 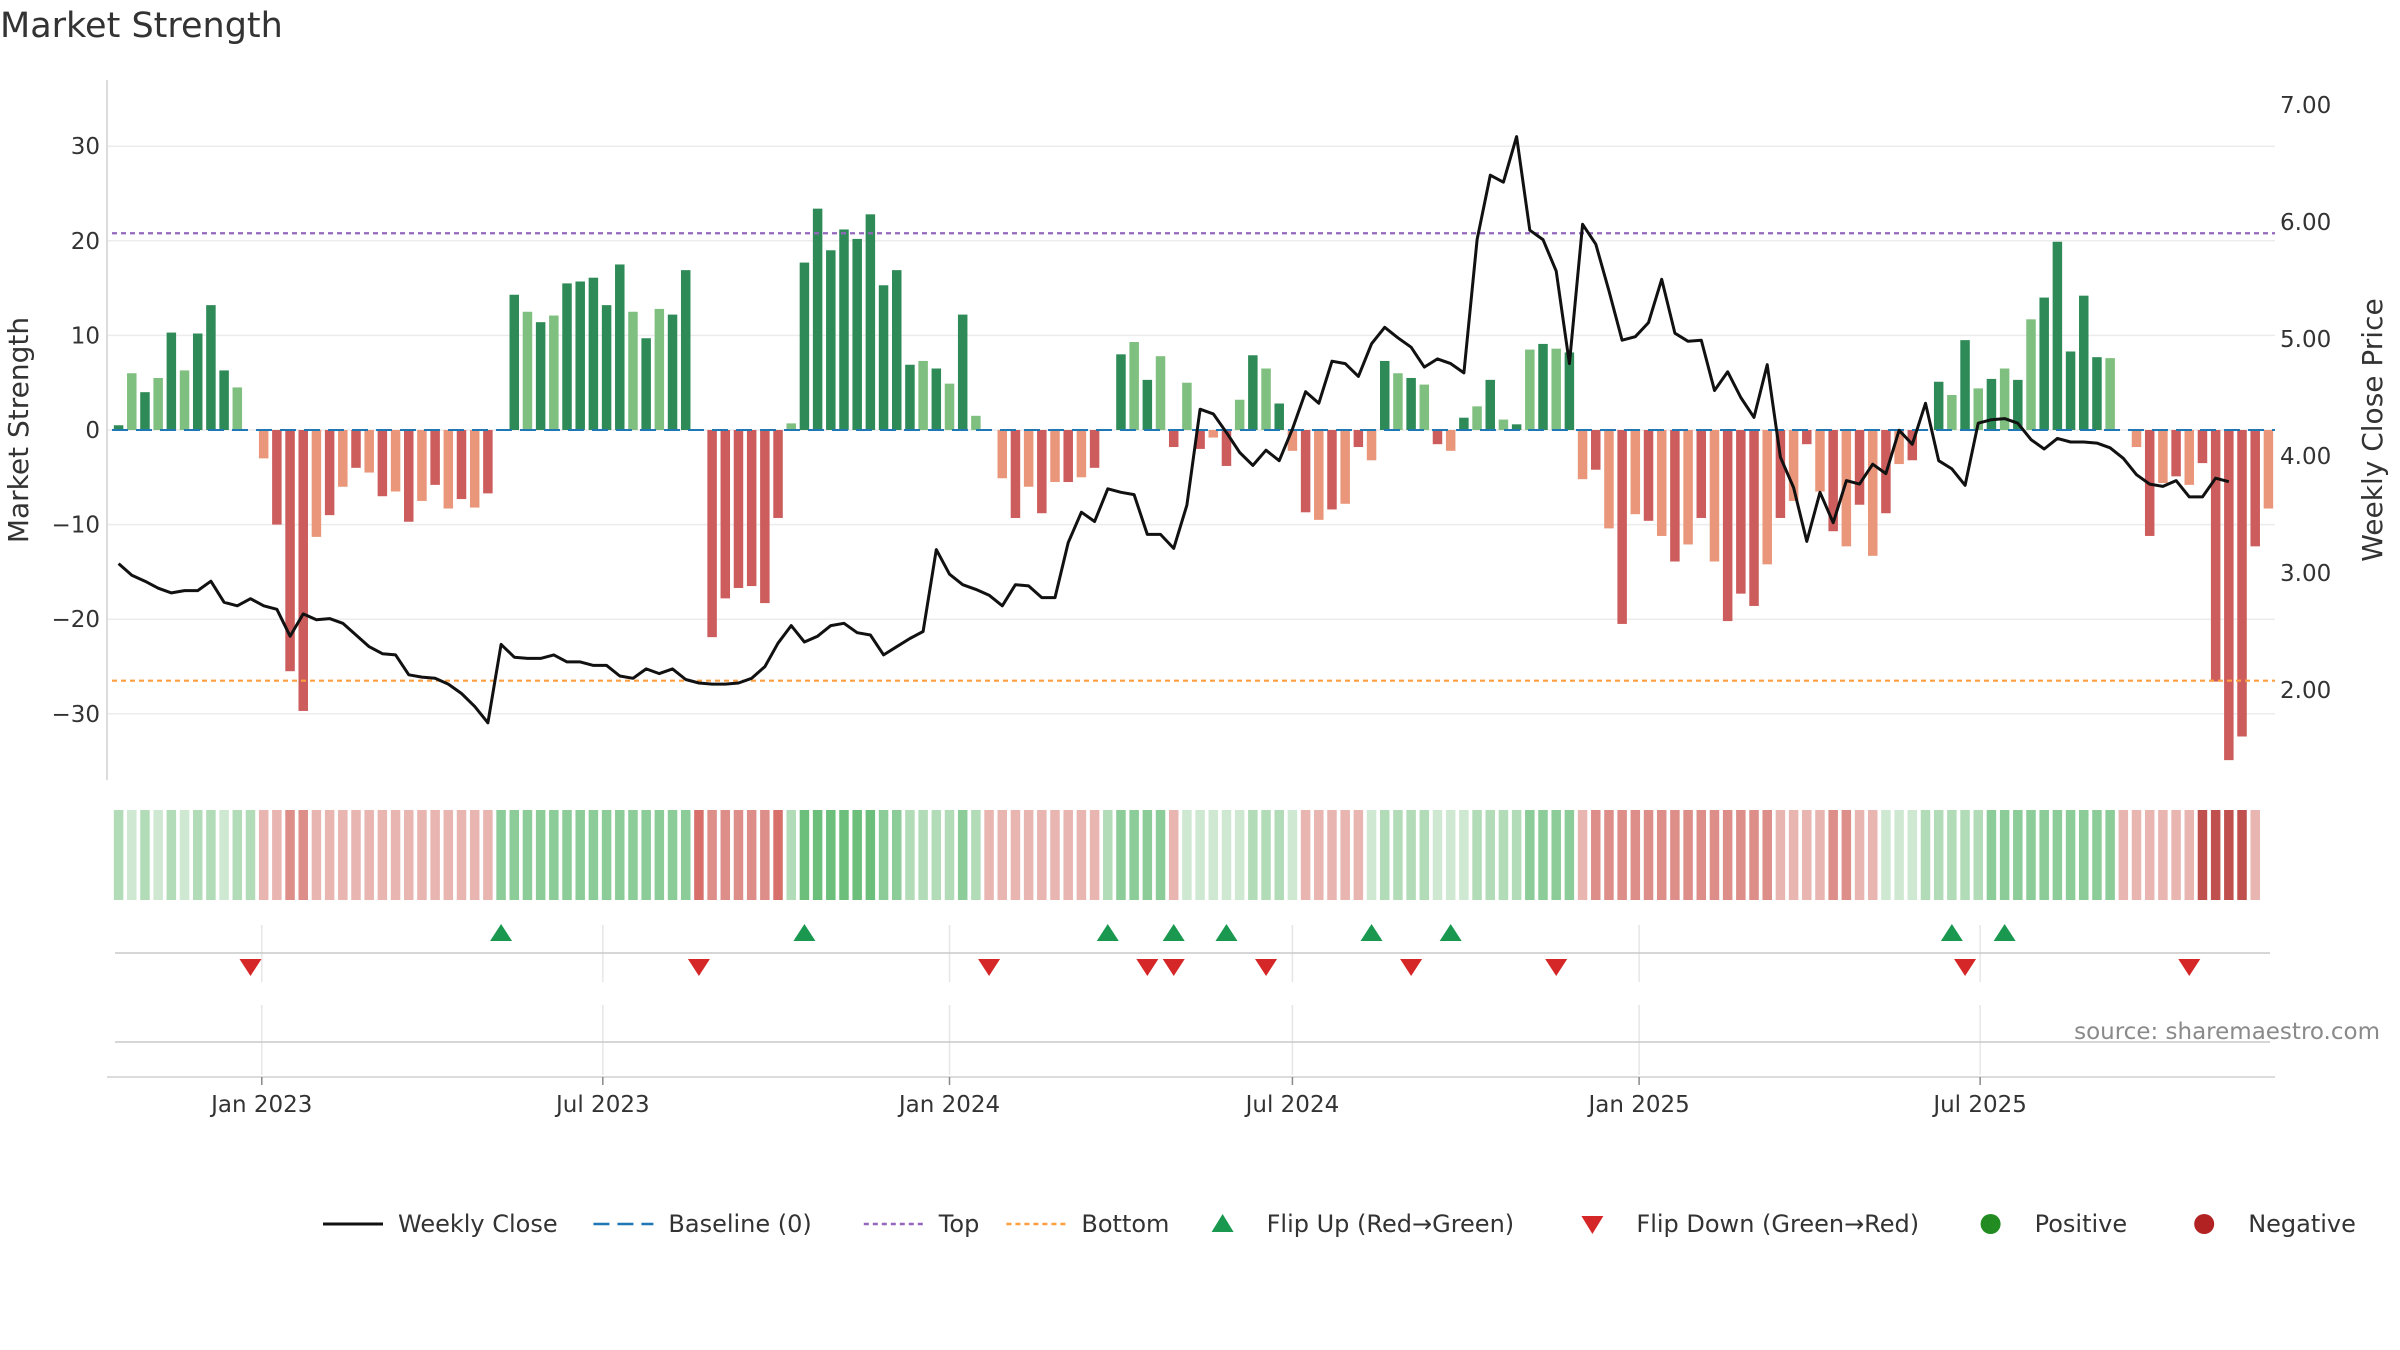 I want to click on y-tick-label: −20, so click(x=75, y=620).